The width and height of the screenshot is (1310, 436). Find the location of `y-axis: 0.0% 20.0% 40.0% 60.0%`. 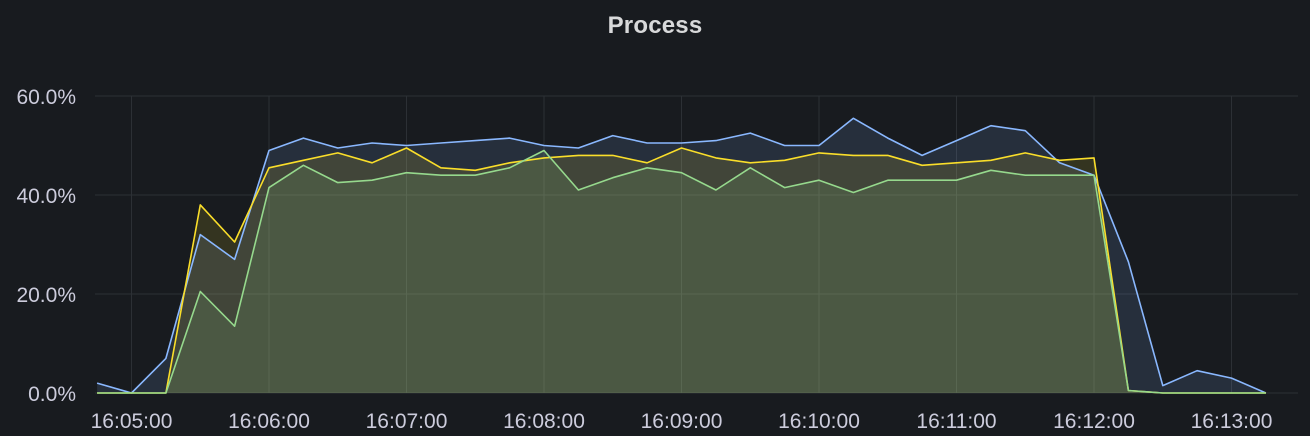

y-axis: 0.0% 20.0% 40.0% 60.0% is located at coordinates (46, 246).